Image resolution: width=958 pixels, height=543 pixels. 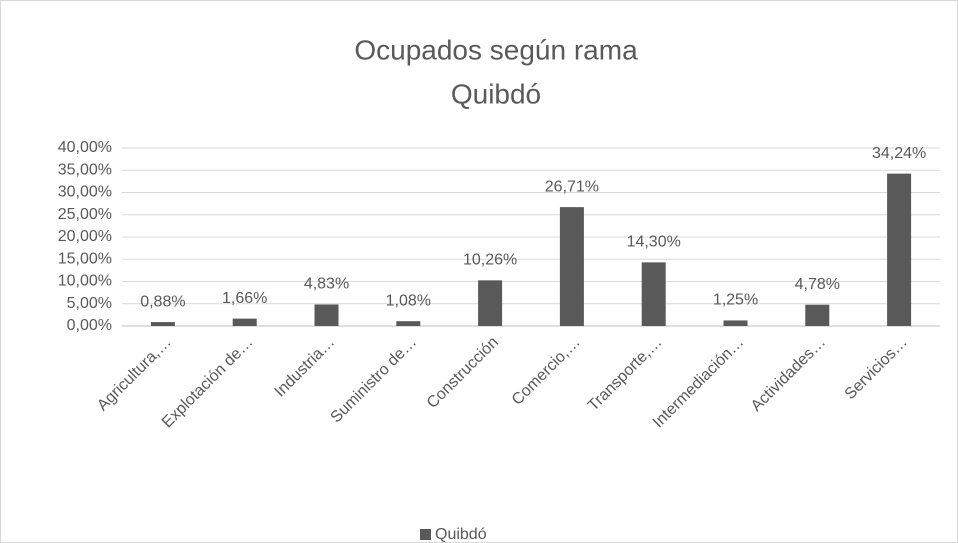 I want to click on data-label: 34,24%, so click(x=899, y=153).